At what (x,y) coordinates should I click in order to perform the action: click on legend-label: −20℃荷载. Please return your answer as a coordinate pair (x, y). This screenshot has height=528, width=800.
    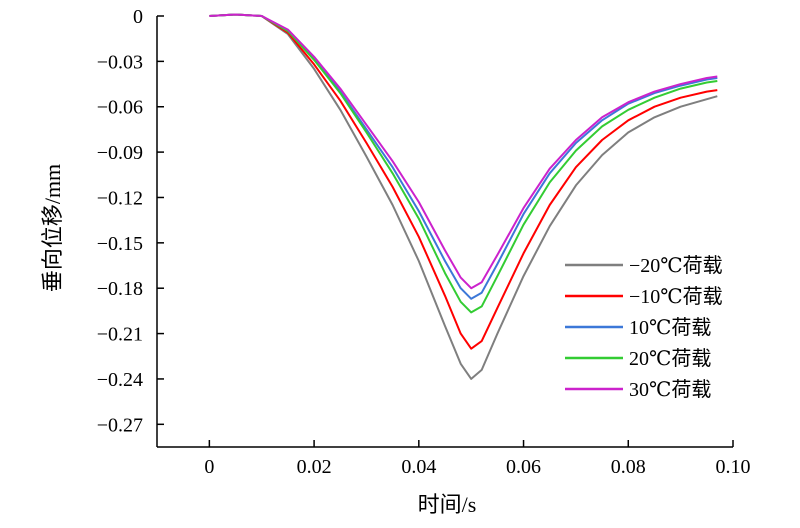
    Looking at the image, I should click on (676, 265).